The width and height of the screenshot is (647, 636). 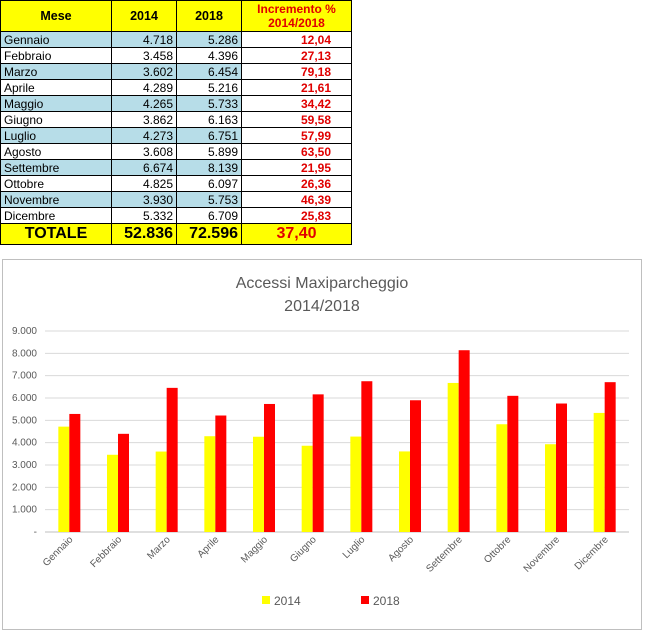 What do you see at coordinates (209, 39) in the screenshot?
I see `value-2018-cell: 5.286` at bounding box center [209, 39].